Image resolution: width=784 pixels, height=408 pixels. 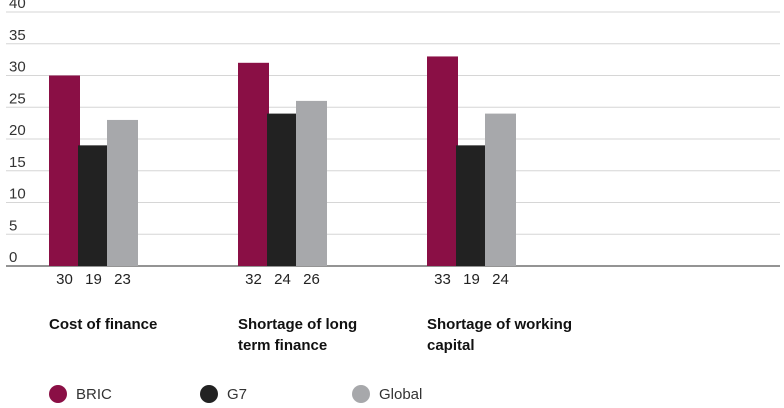 I want to click on y-tick-label: 0, so click(x=13, y=257).